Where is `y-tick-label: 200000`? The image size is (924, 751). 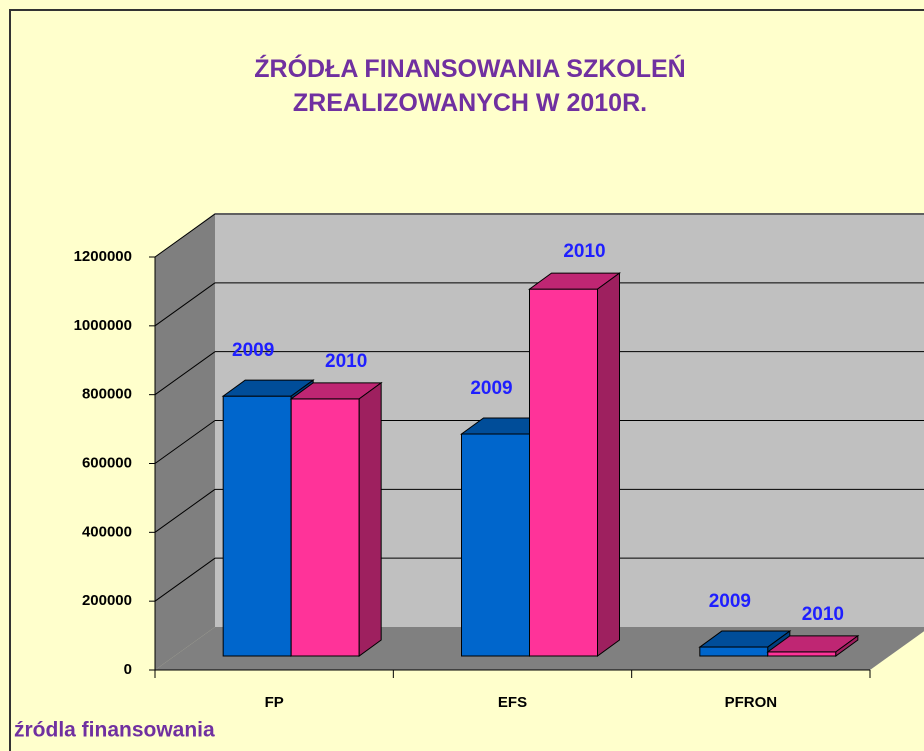
y-tick-label: 200000 is located at coordinates (107, 600).